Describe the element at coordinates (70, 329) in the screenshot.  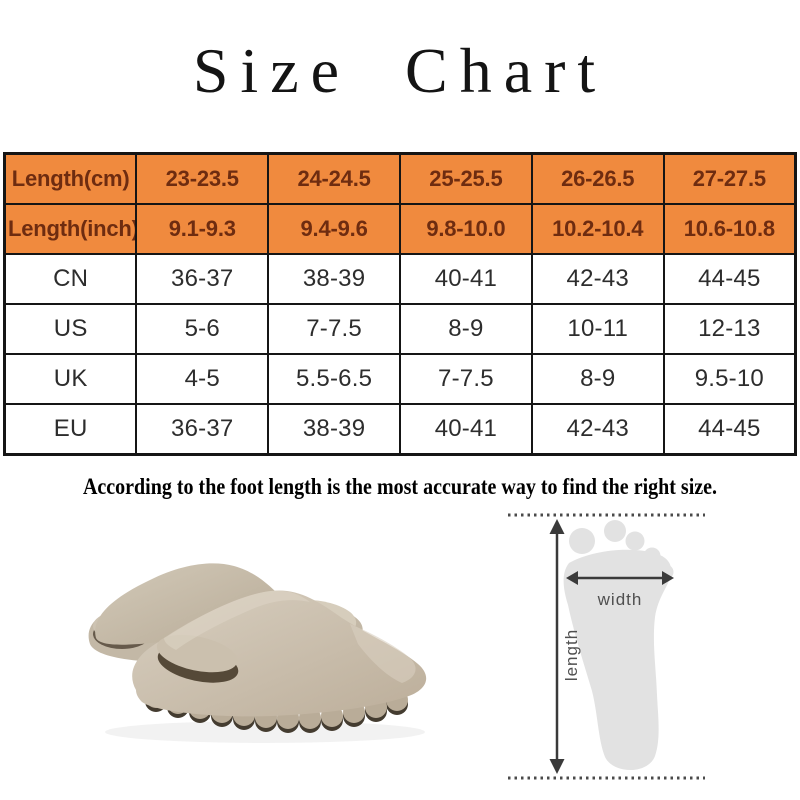
I see `row-label-cell: US` at that location.